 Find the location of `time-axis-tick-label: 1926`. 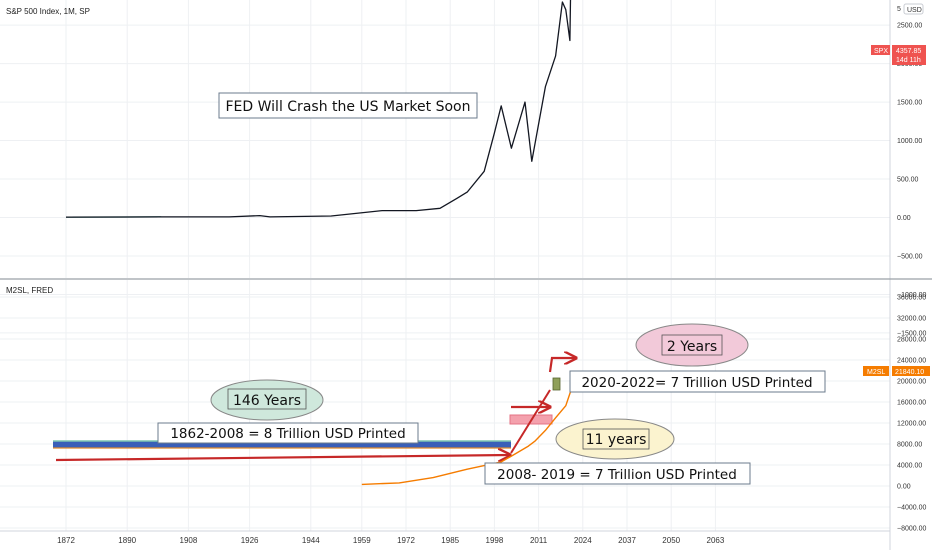

time-axis-tick-label: 1926 is located at coordinates (250, 540).